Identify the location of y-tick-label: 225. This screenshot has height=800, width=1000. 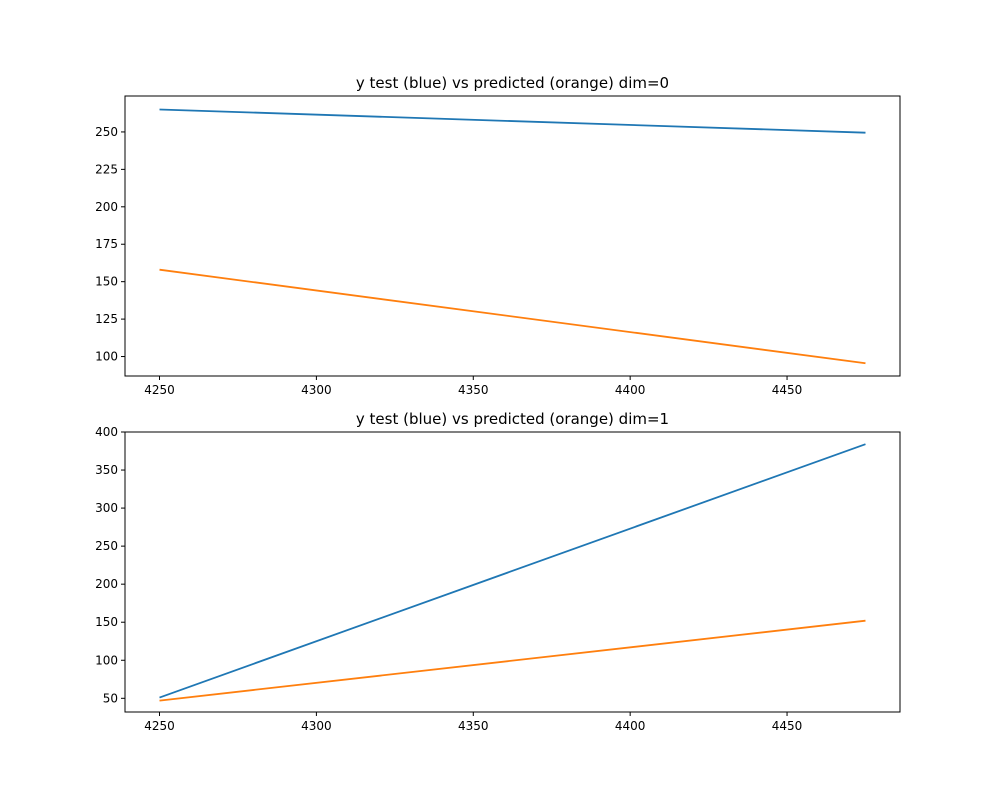
(106, 169).